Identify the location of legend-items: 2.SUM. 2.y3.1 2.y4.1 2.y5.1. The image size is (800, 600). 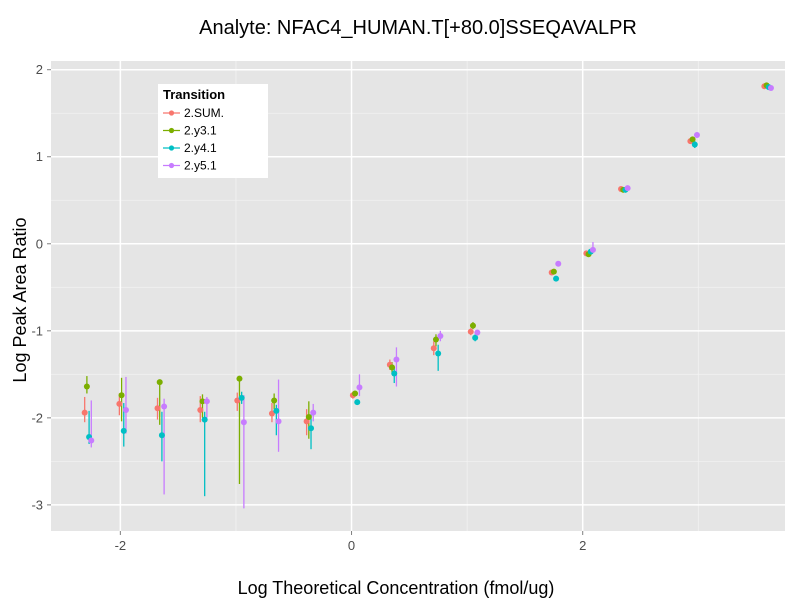
(193, 139).